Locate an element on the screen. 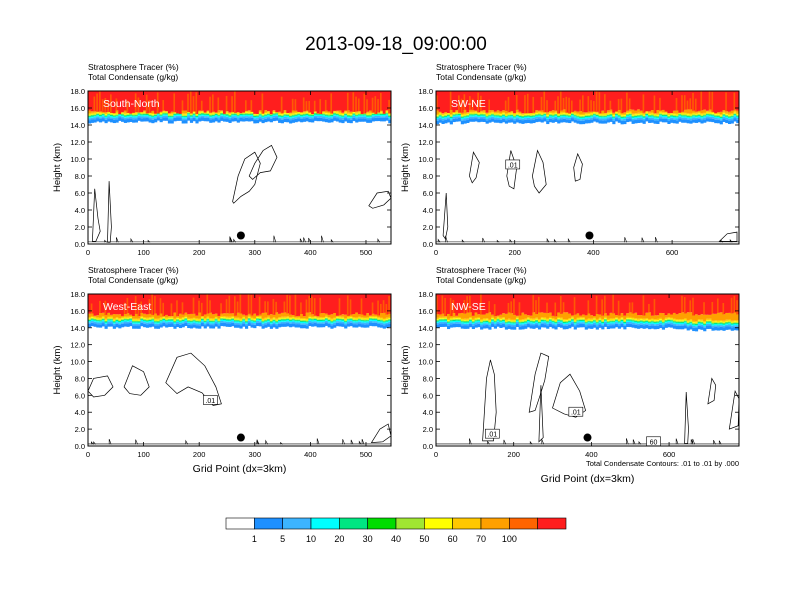 Image resolution: width=792 pixels, height=612 pixels. y-tick-label: 6.0 is located at coordinates (80, 395).